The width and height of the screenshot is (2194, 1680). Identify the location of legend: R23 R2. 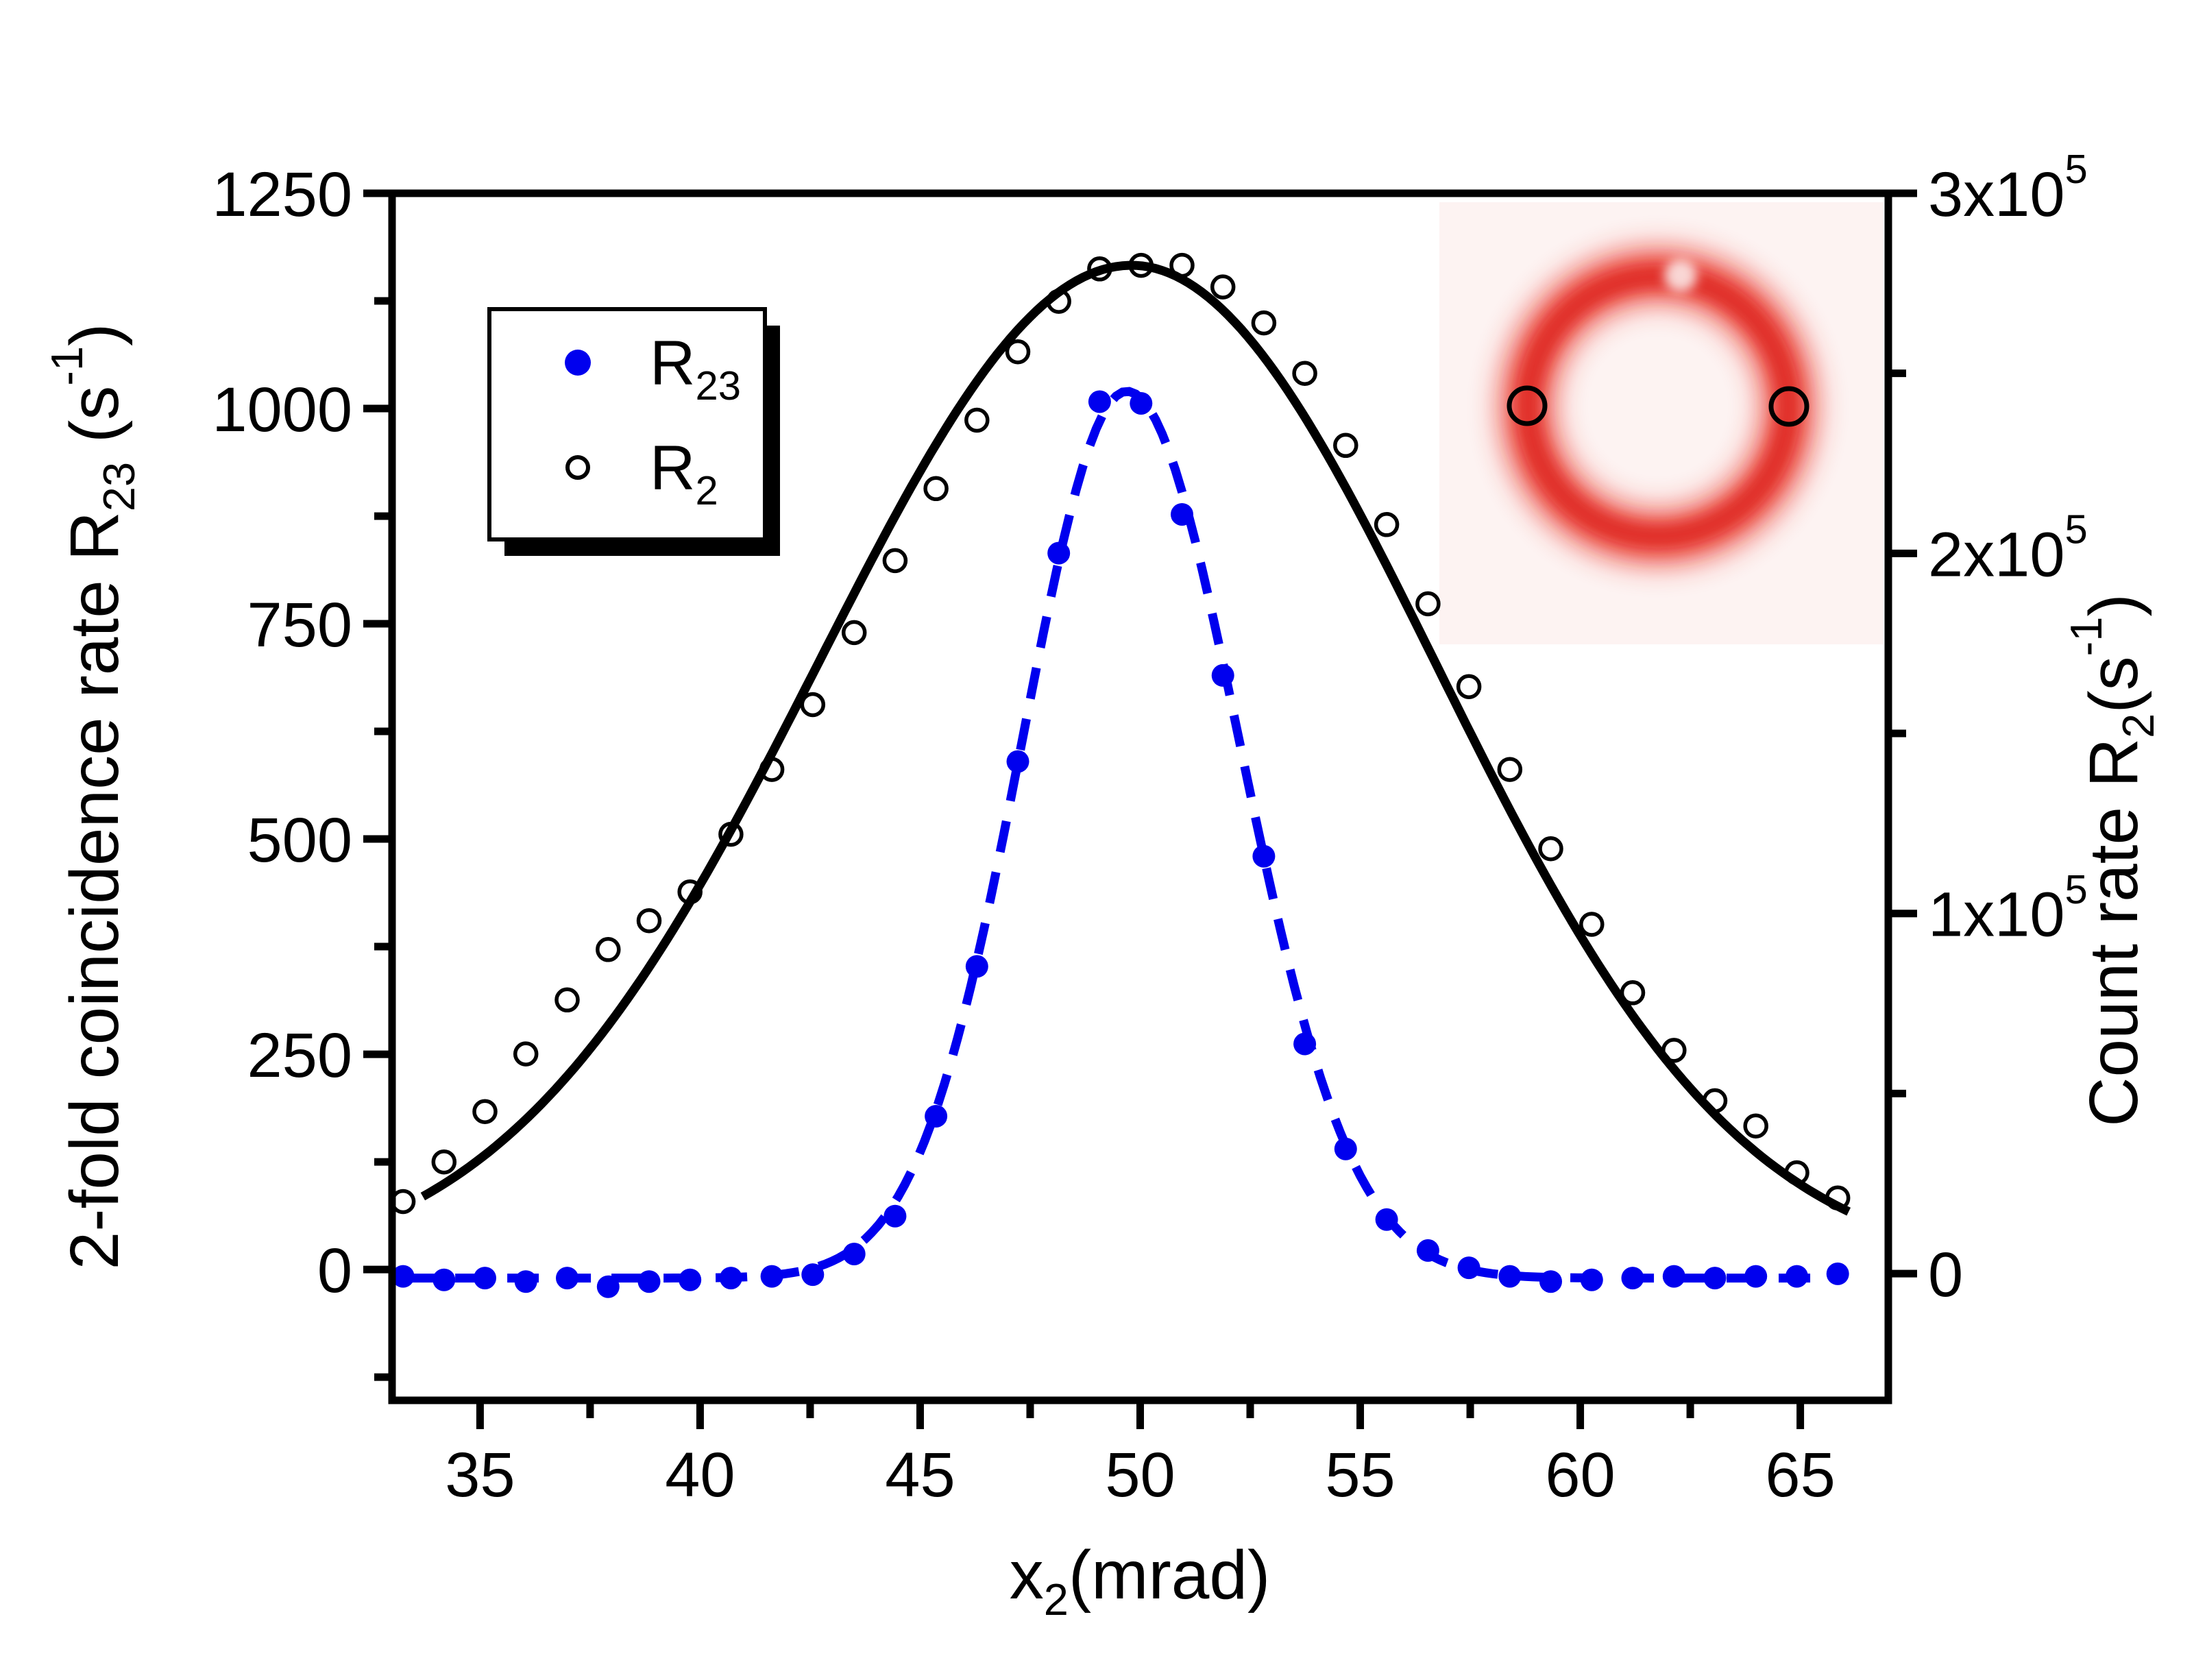
(634, 431).